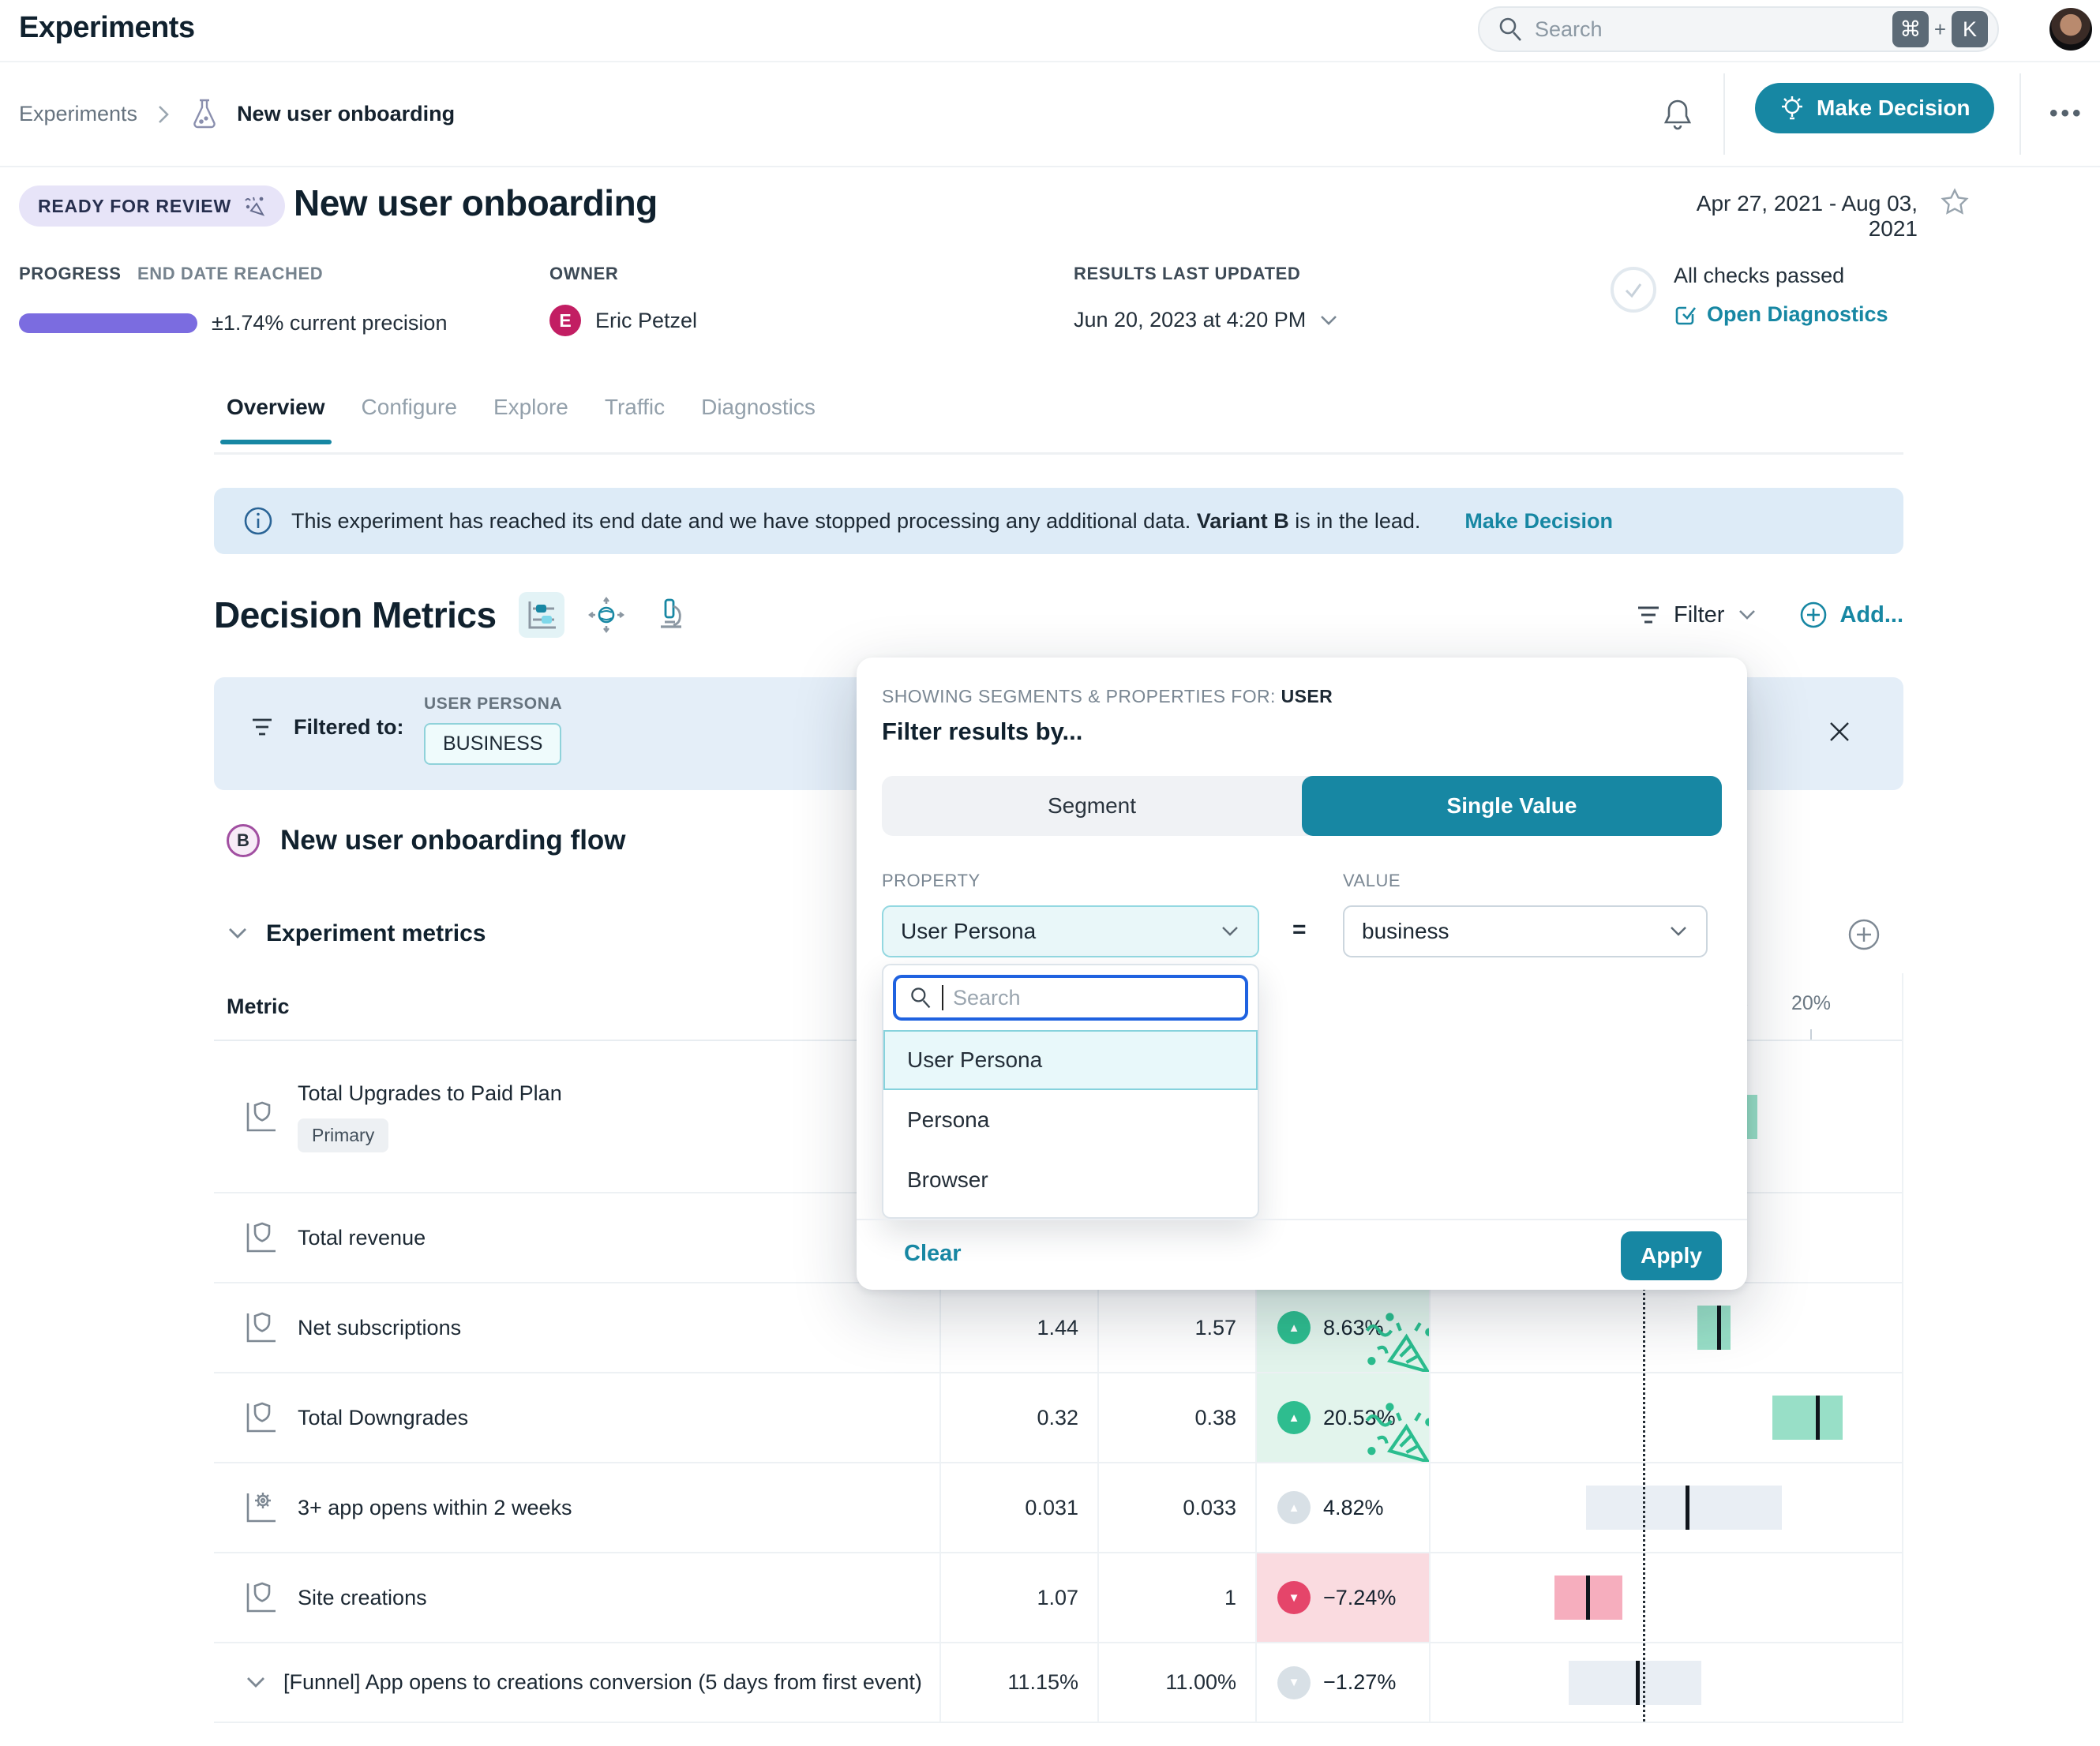 This screenshot has height=1746, width=2100. I want to click on apply-button: Apply, so click(1671, 1255).